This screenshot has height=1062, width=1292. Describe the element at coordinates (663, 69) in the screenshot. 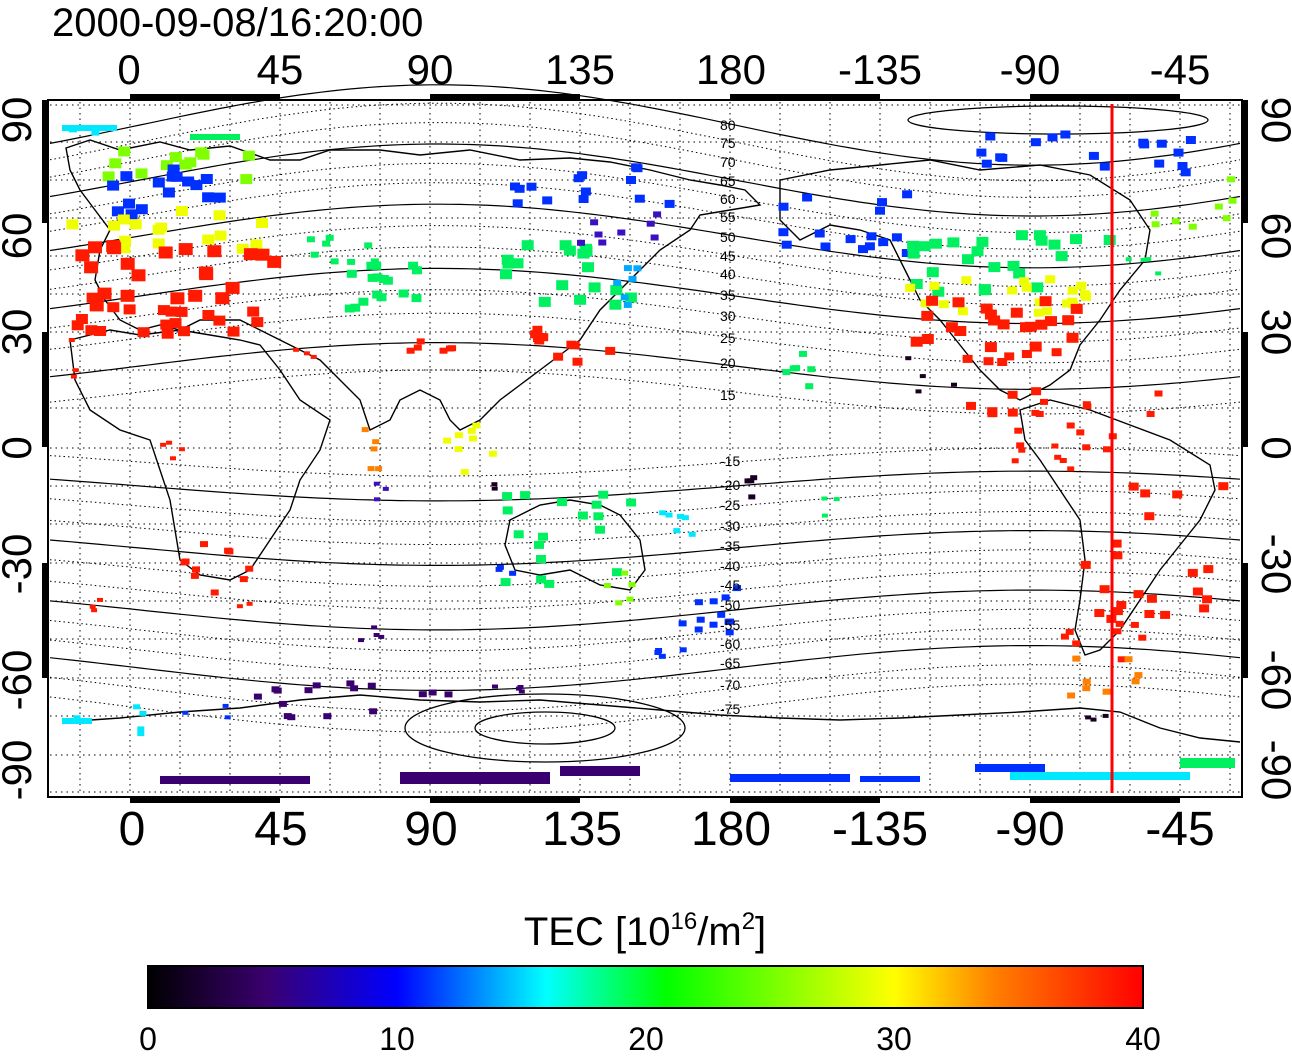

I see `top-longitude-axis: 0 45 90 135 180 -135 -90 -45` at that location.